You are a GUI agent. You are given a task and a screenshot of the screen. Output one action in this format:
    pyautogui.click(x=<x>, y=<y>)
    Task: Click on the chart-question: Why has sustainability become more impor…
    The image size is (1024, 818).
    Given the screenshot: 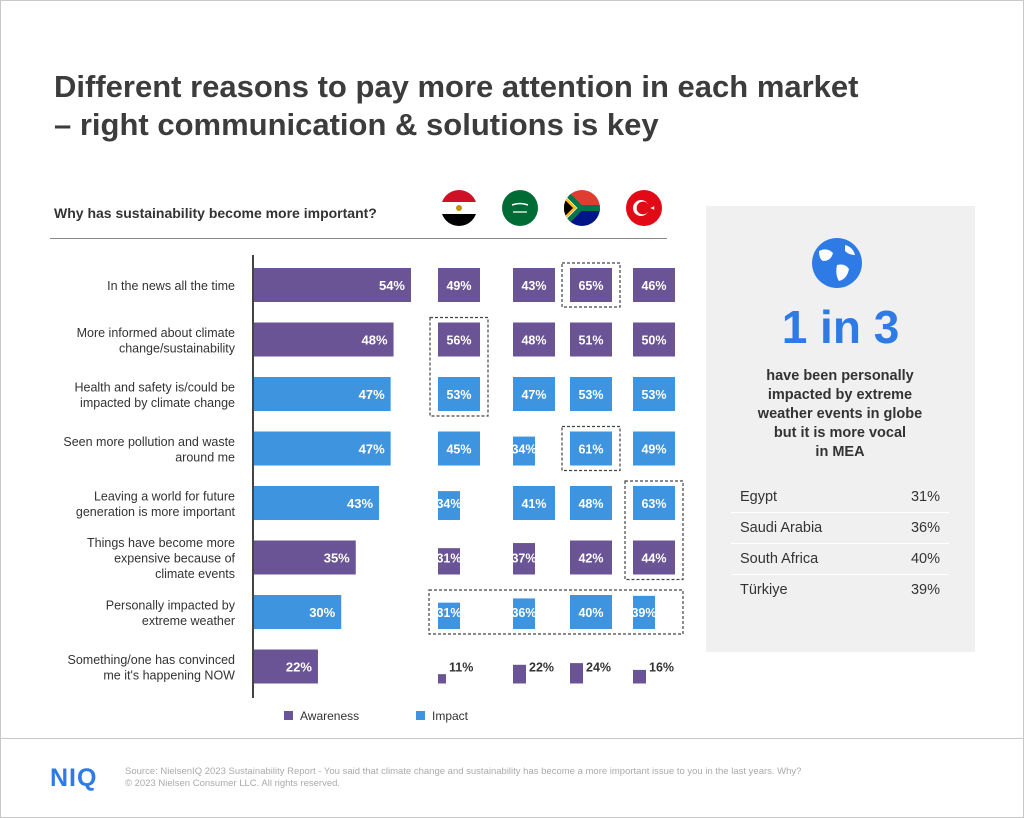 What is the action you would take?
    pyautogui.click(x=215, y=213)
    